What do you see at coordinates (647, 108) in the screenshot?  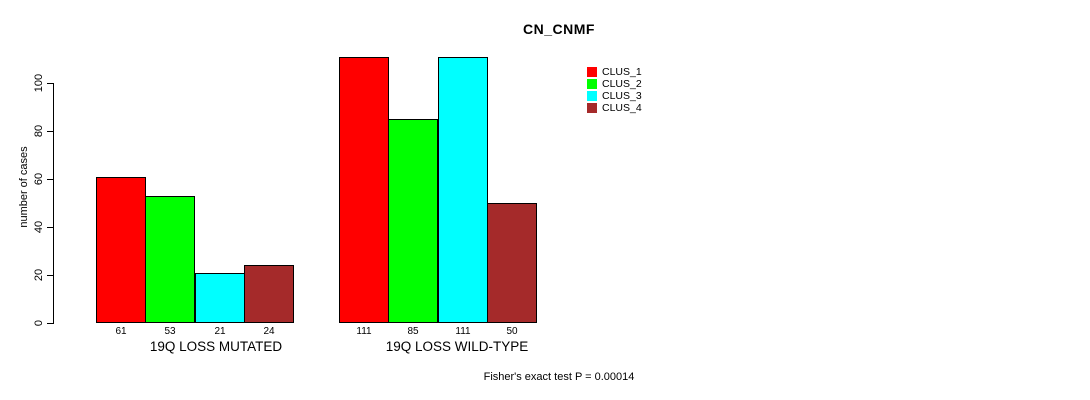 I see `legend-item-clus_4: CLUS_4` at bounding box center [647, 108].